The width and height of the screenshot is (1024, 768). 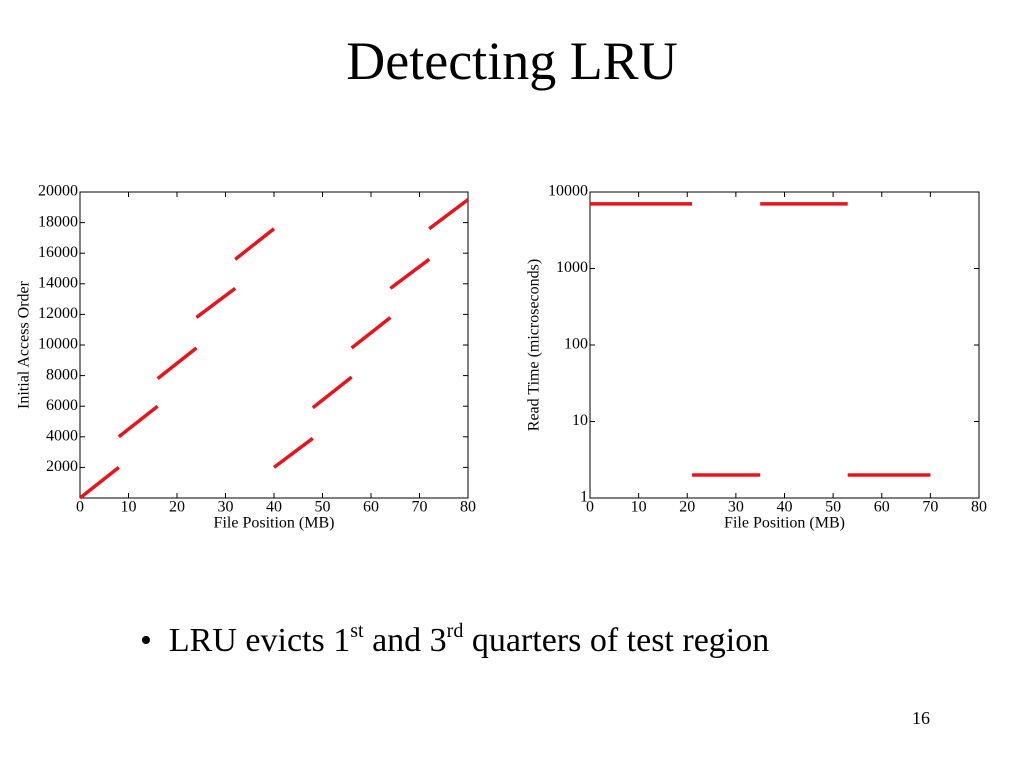 I want to click on y-tick-label: 20000, so click(x=58, y=191).